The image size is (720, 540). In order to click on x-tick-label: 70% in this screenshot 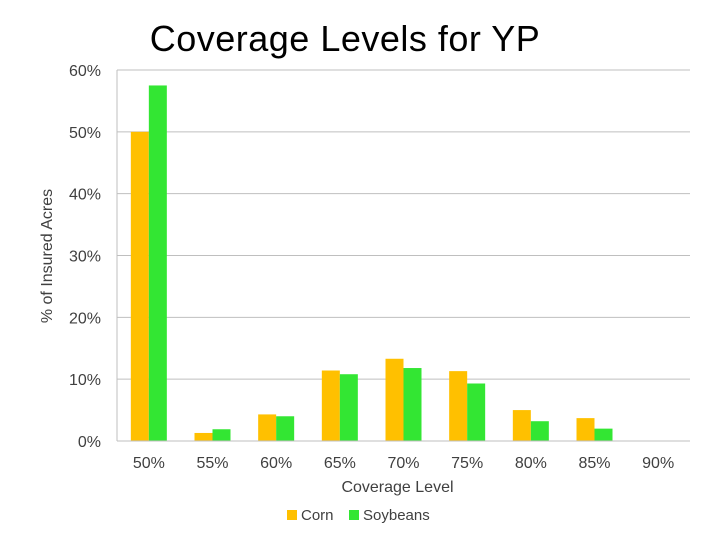, I will do `click(403, 463)`.